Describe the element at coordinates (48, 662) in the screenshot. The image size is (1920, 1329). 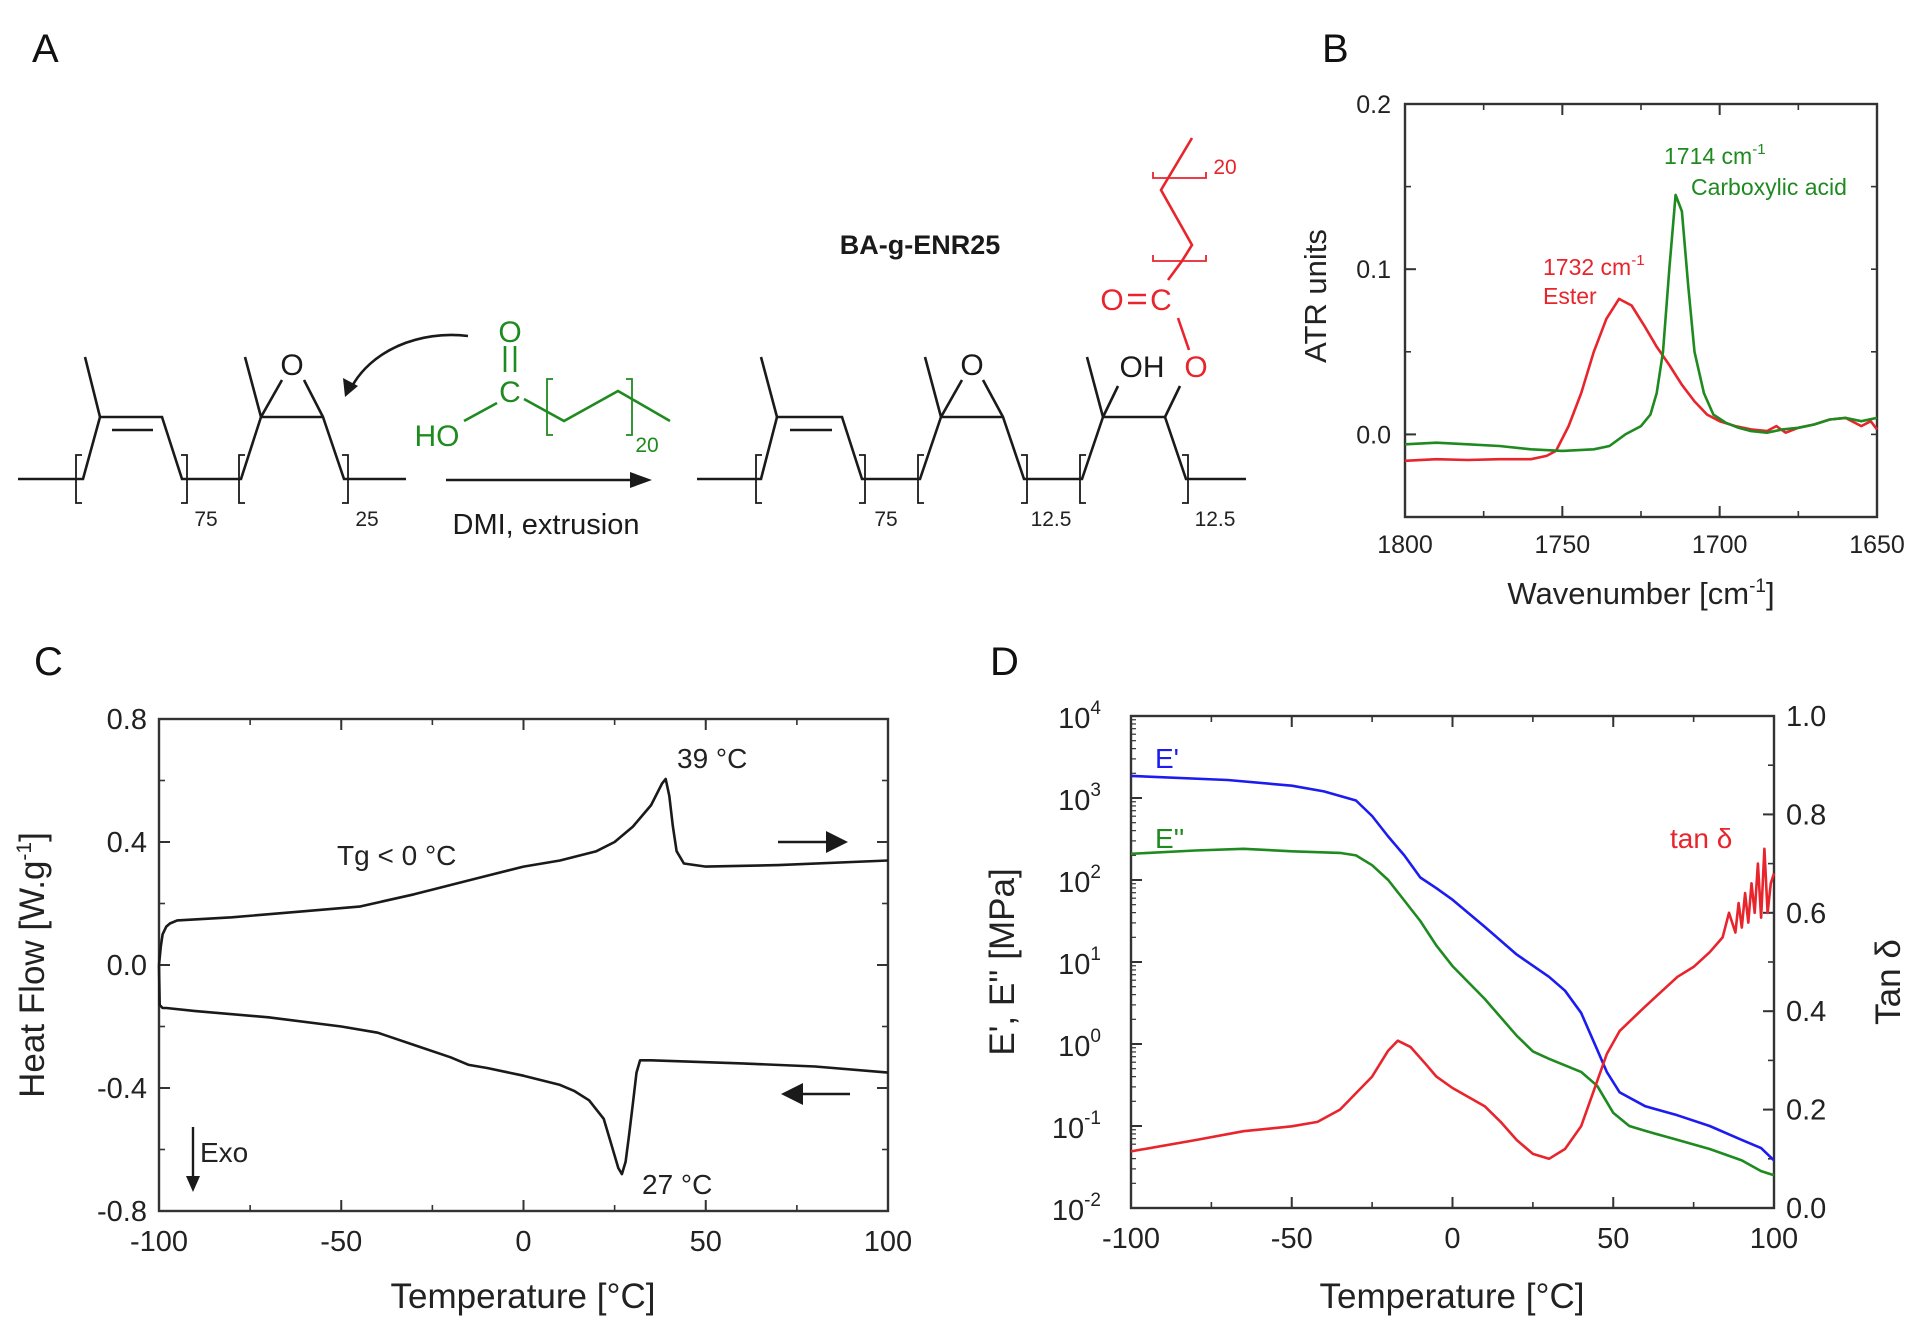
I see `panel-label-c: C` at that location.